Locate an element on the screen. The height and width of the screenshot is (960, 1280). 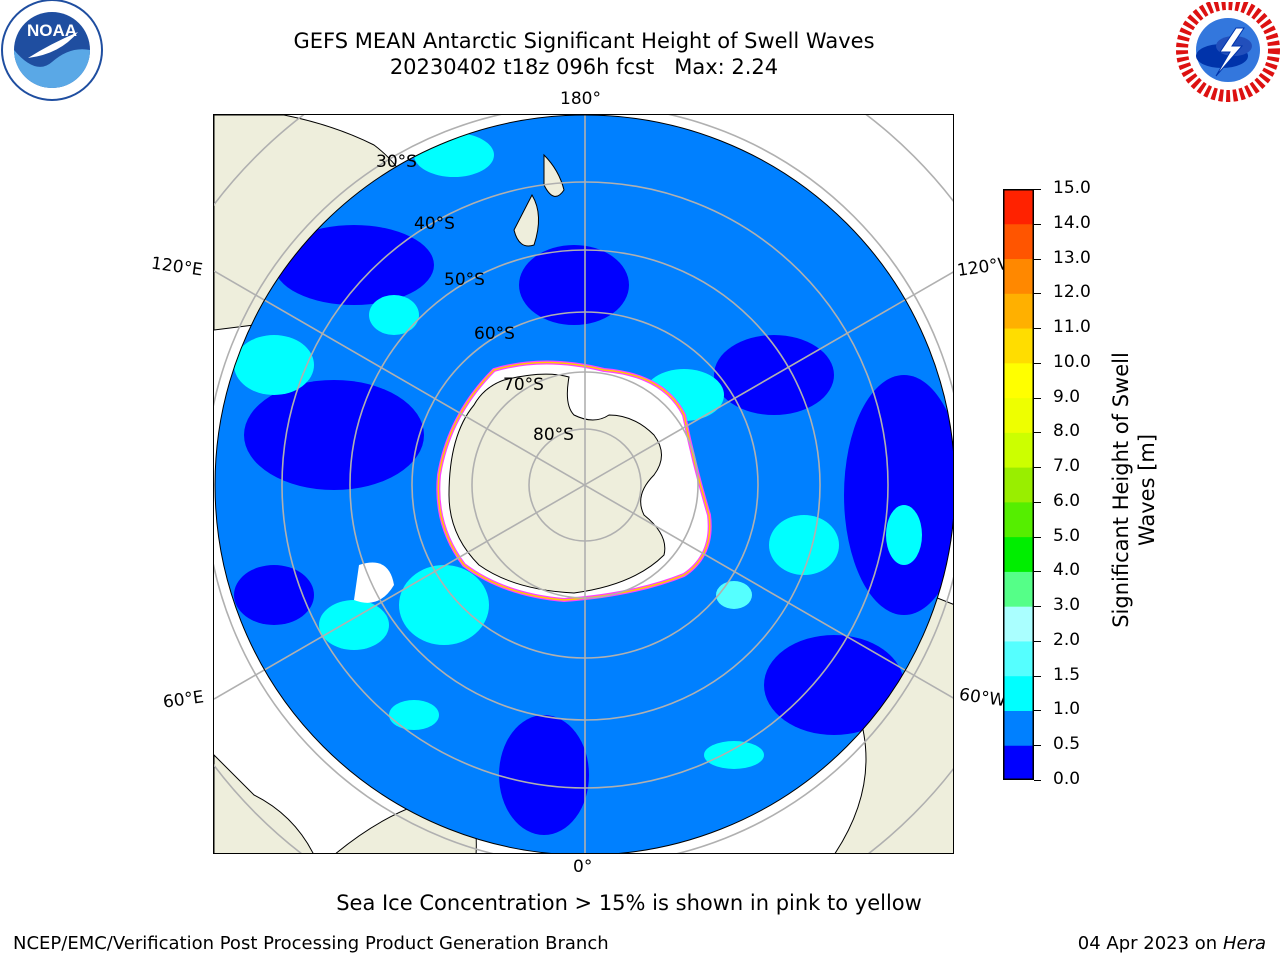
colorbar-tick-label: 0.5 is located at coordinates (1067, 744).